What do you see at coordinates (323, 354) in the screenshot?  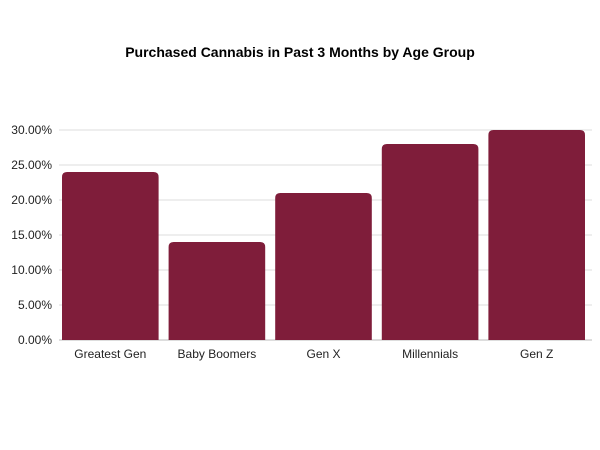 I see `x-tick-label: Gen X` at bounding box center [323, 354].